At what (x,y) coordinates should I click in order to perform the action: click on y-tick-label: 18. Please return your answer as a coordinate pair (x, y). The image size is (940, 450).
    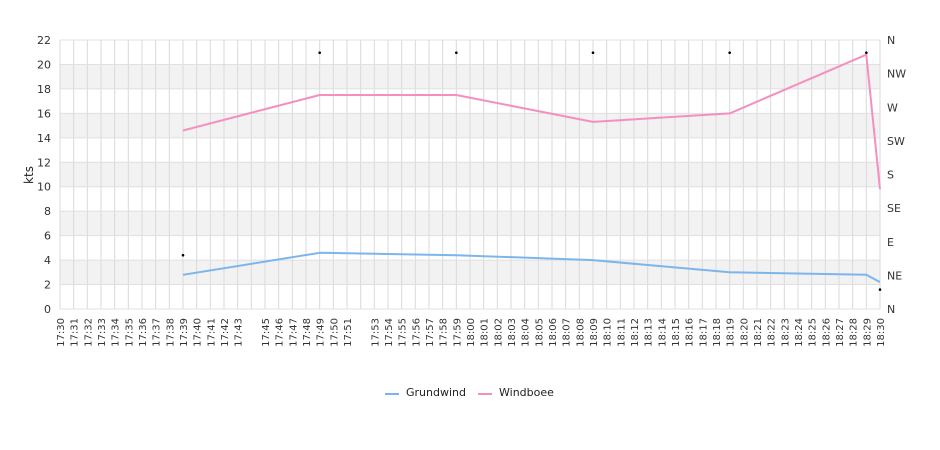
    Looking at the image, I should click on (44, 89).